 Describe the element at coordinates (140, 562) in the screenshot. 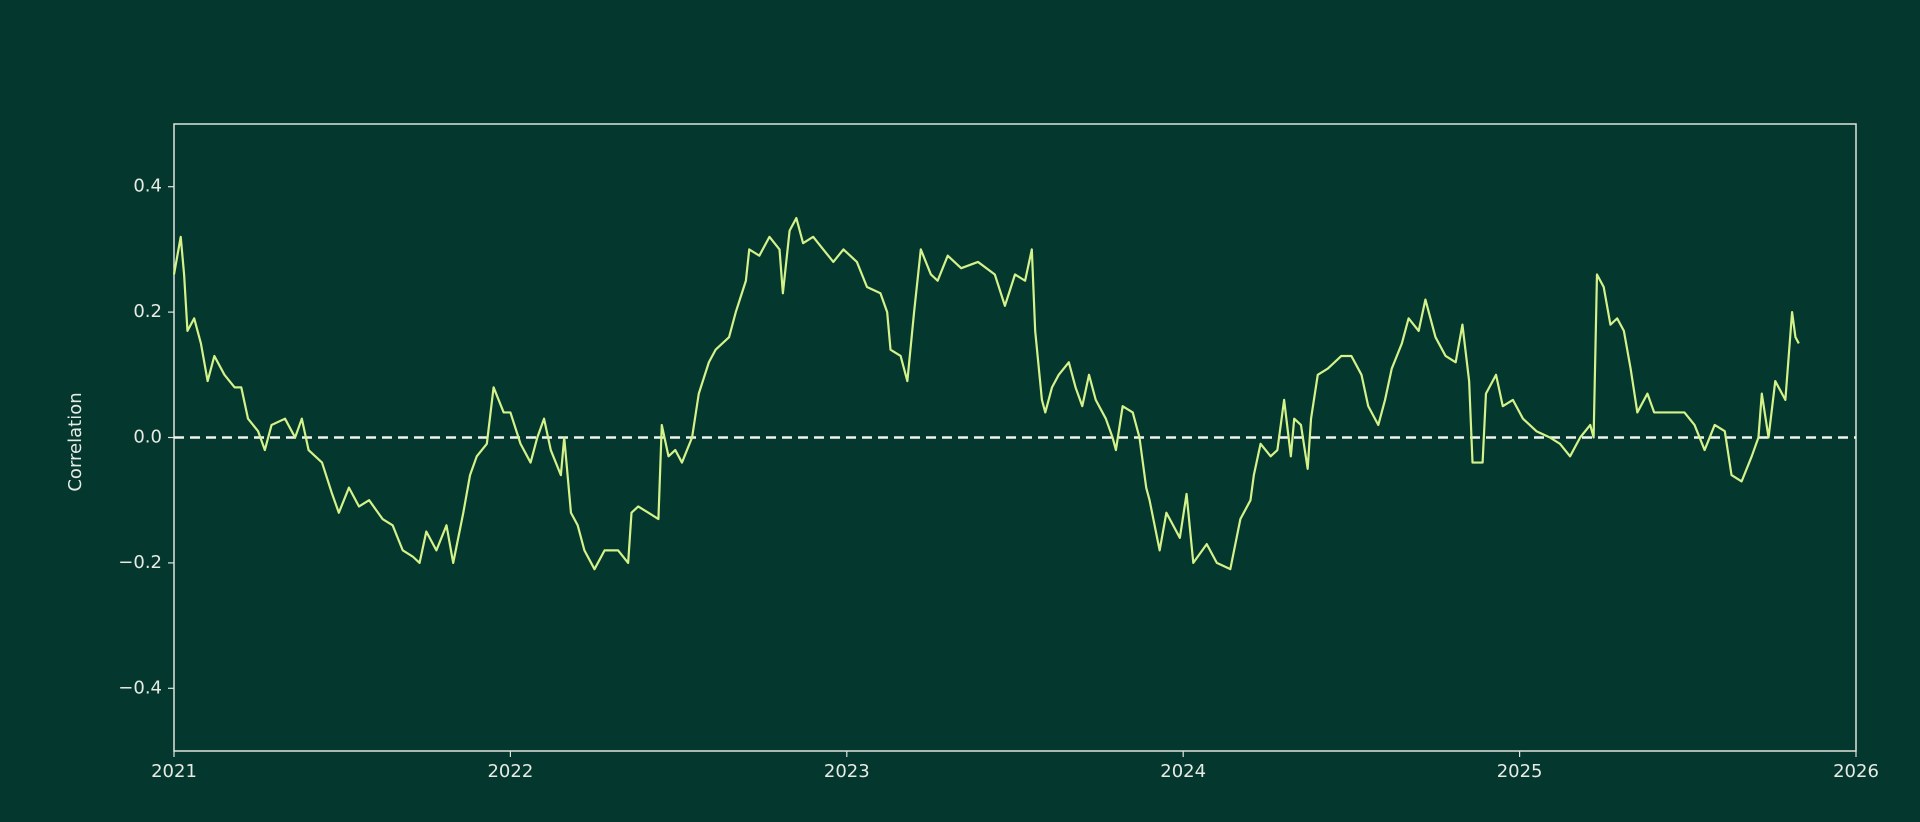

I see `y-tick-label: −0.2` at that location.